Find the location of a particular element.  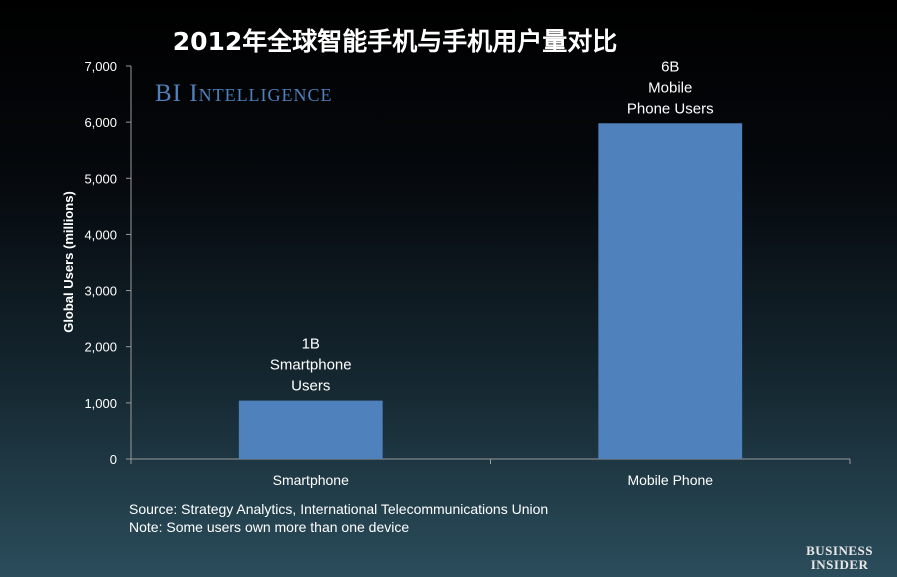

business-insider-logo: BUSINESS INSIDER is located at coordinates (839, 558).